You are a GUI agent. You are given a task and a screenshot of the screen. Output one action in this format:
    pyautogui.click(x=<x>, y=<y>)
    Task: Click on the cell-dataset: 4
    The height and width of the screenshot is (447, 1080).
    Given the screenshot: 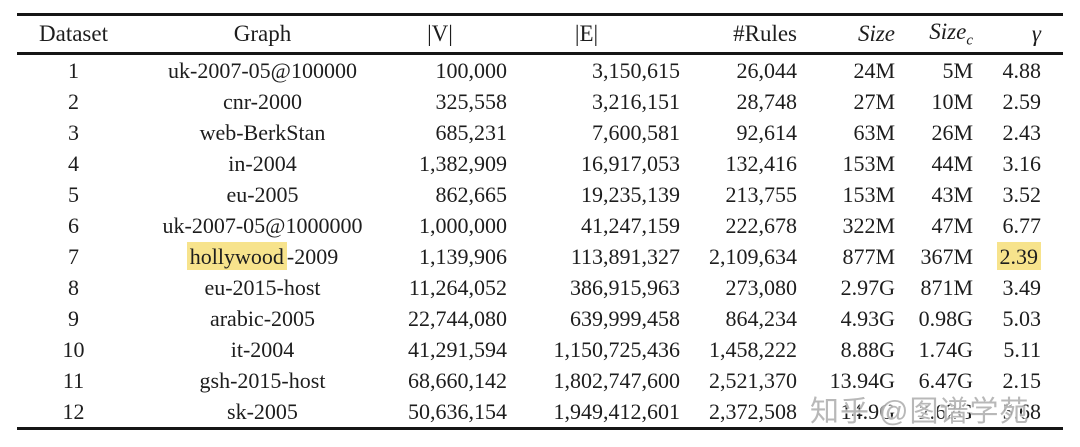 What is the action you would take?
    pyautogui.click(x=73, y=163)
    